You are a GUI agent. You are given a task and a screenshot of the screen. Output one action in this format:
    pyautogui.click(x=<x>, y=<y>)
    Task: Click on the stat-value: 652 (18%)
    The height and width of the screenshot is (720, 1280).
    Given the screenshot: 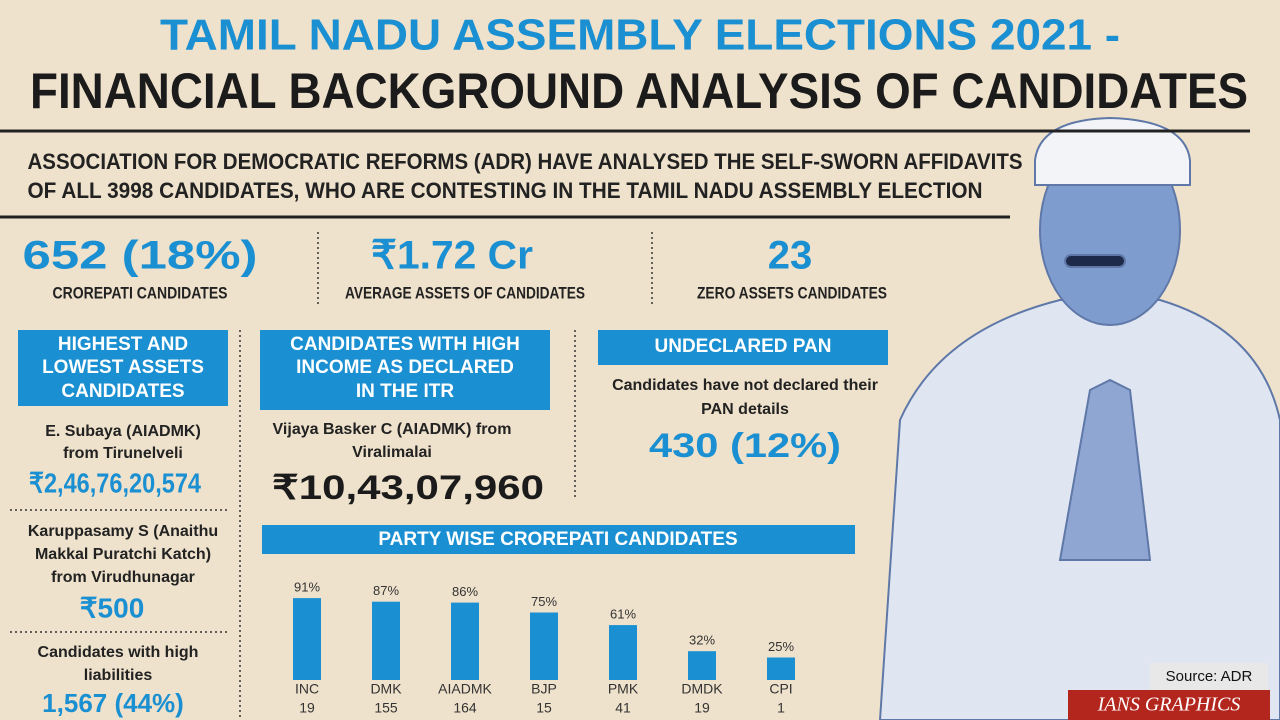 What is the action you would take?
    pyautogui.click(x=140, y=256)
    